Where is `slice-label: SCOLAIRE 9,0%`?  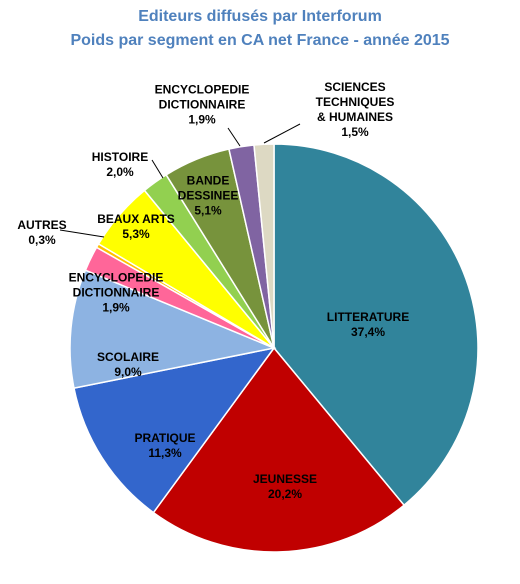 slice-label: SCOLAIRE 9,0% is located at coordinates (128, 365).